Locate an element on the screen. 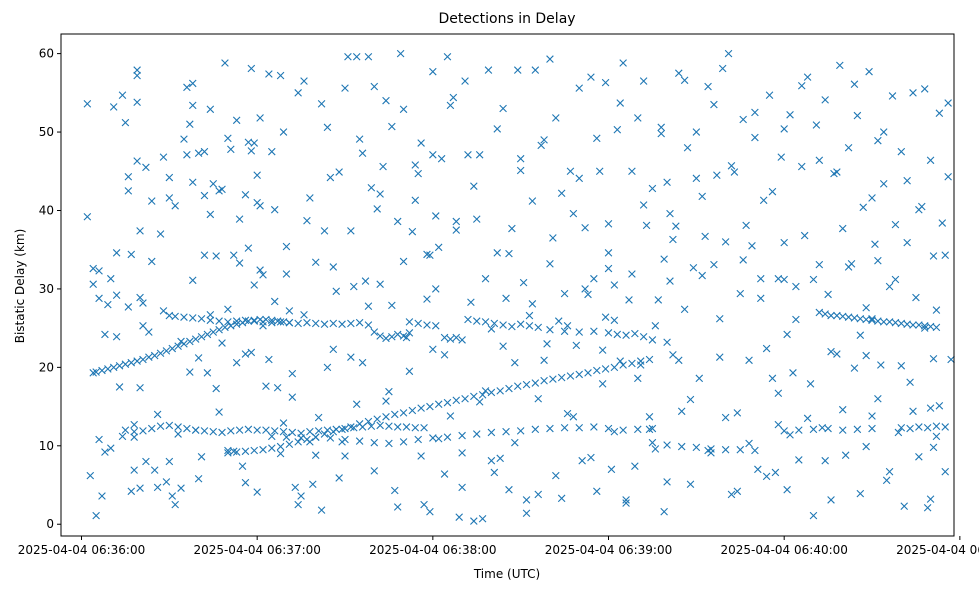 This screenshot has height=594, width=979. x-tick-label: 2025-04-04 06:37:00 is located at coordinates (256, 550).